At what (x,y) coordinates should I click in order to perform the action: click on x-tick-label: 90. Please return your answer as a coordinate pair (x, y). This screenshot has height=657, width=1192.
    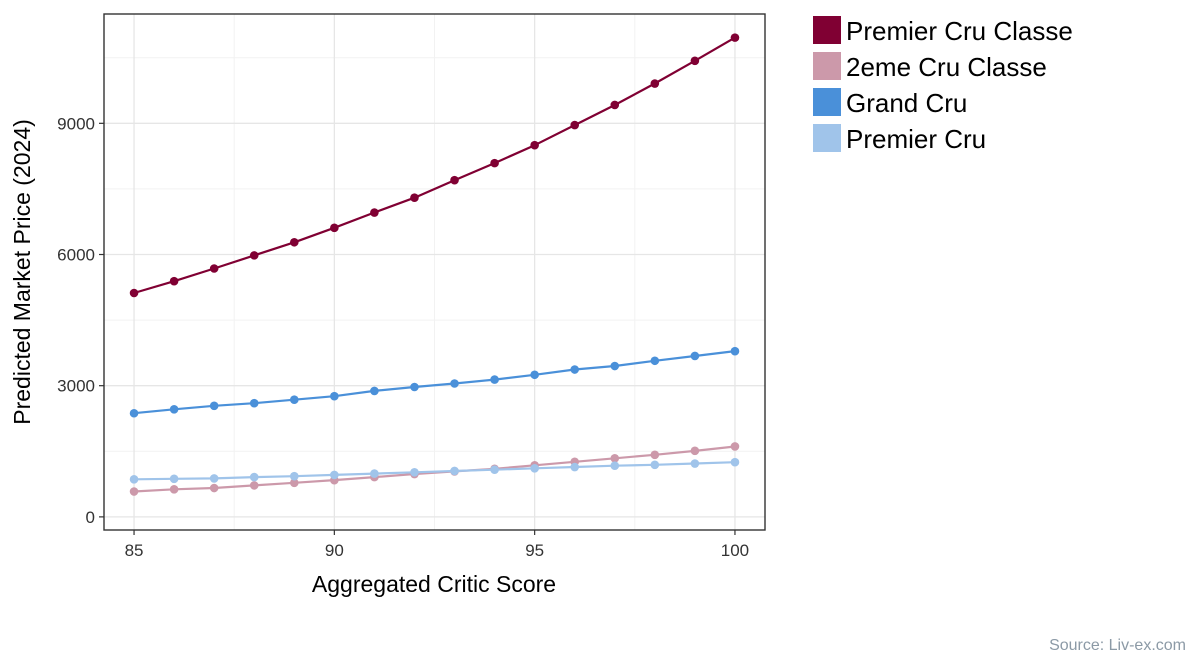
    Looking at the image, I should click on (334, 550).